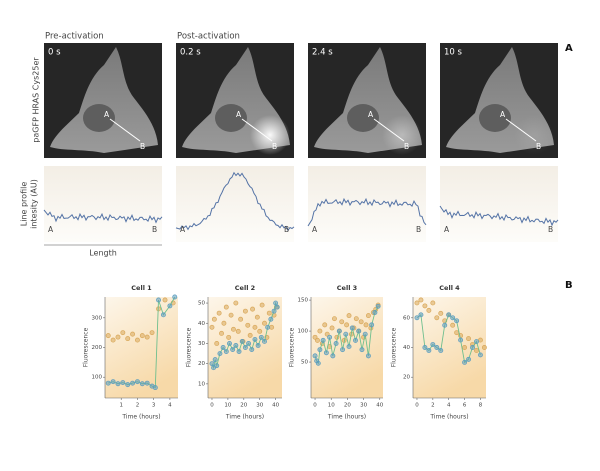 Image resolution: width=600 pixels, height=471 pixels. Describe the element at coordinates (303, 332) in the screenshot. I see `y-tick-label: 100` at that location.